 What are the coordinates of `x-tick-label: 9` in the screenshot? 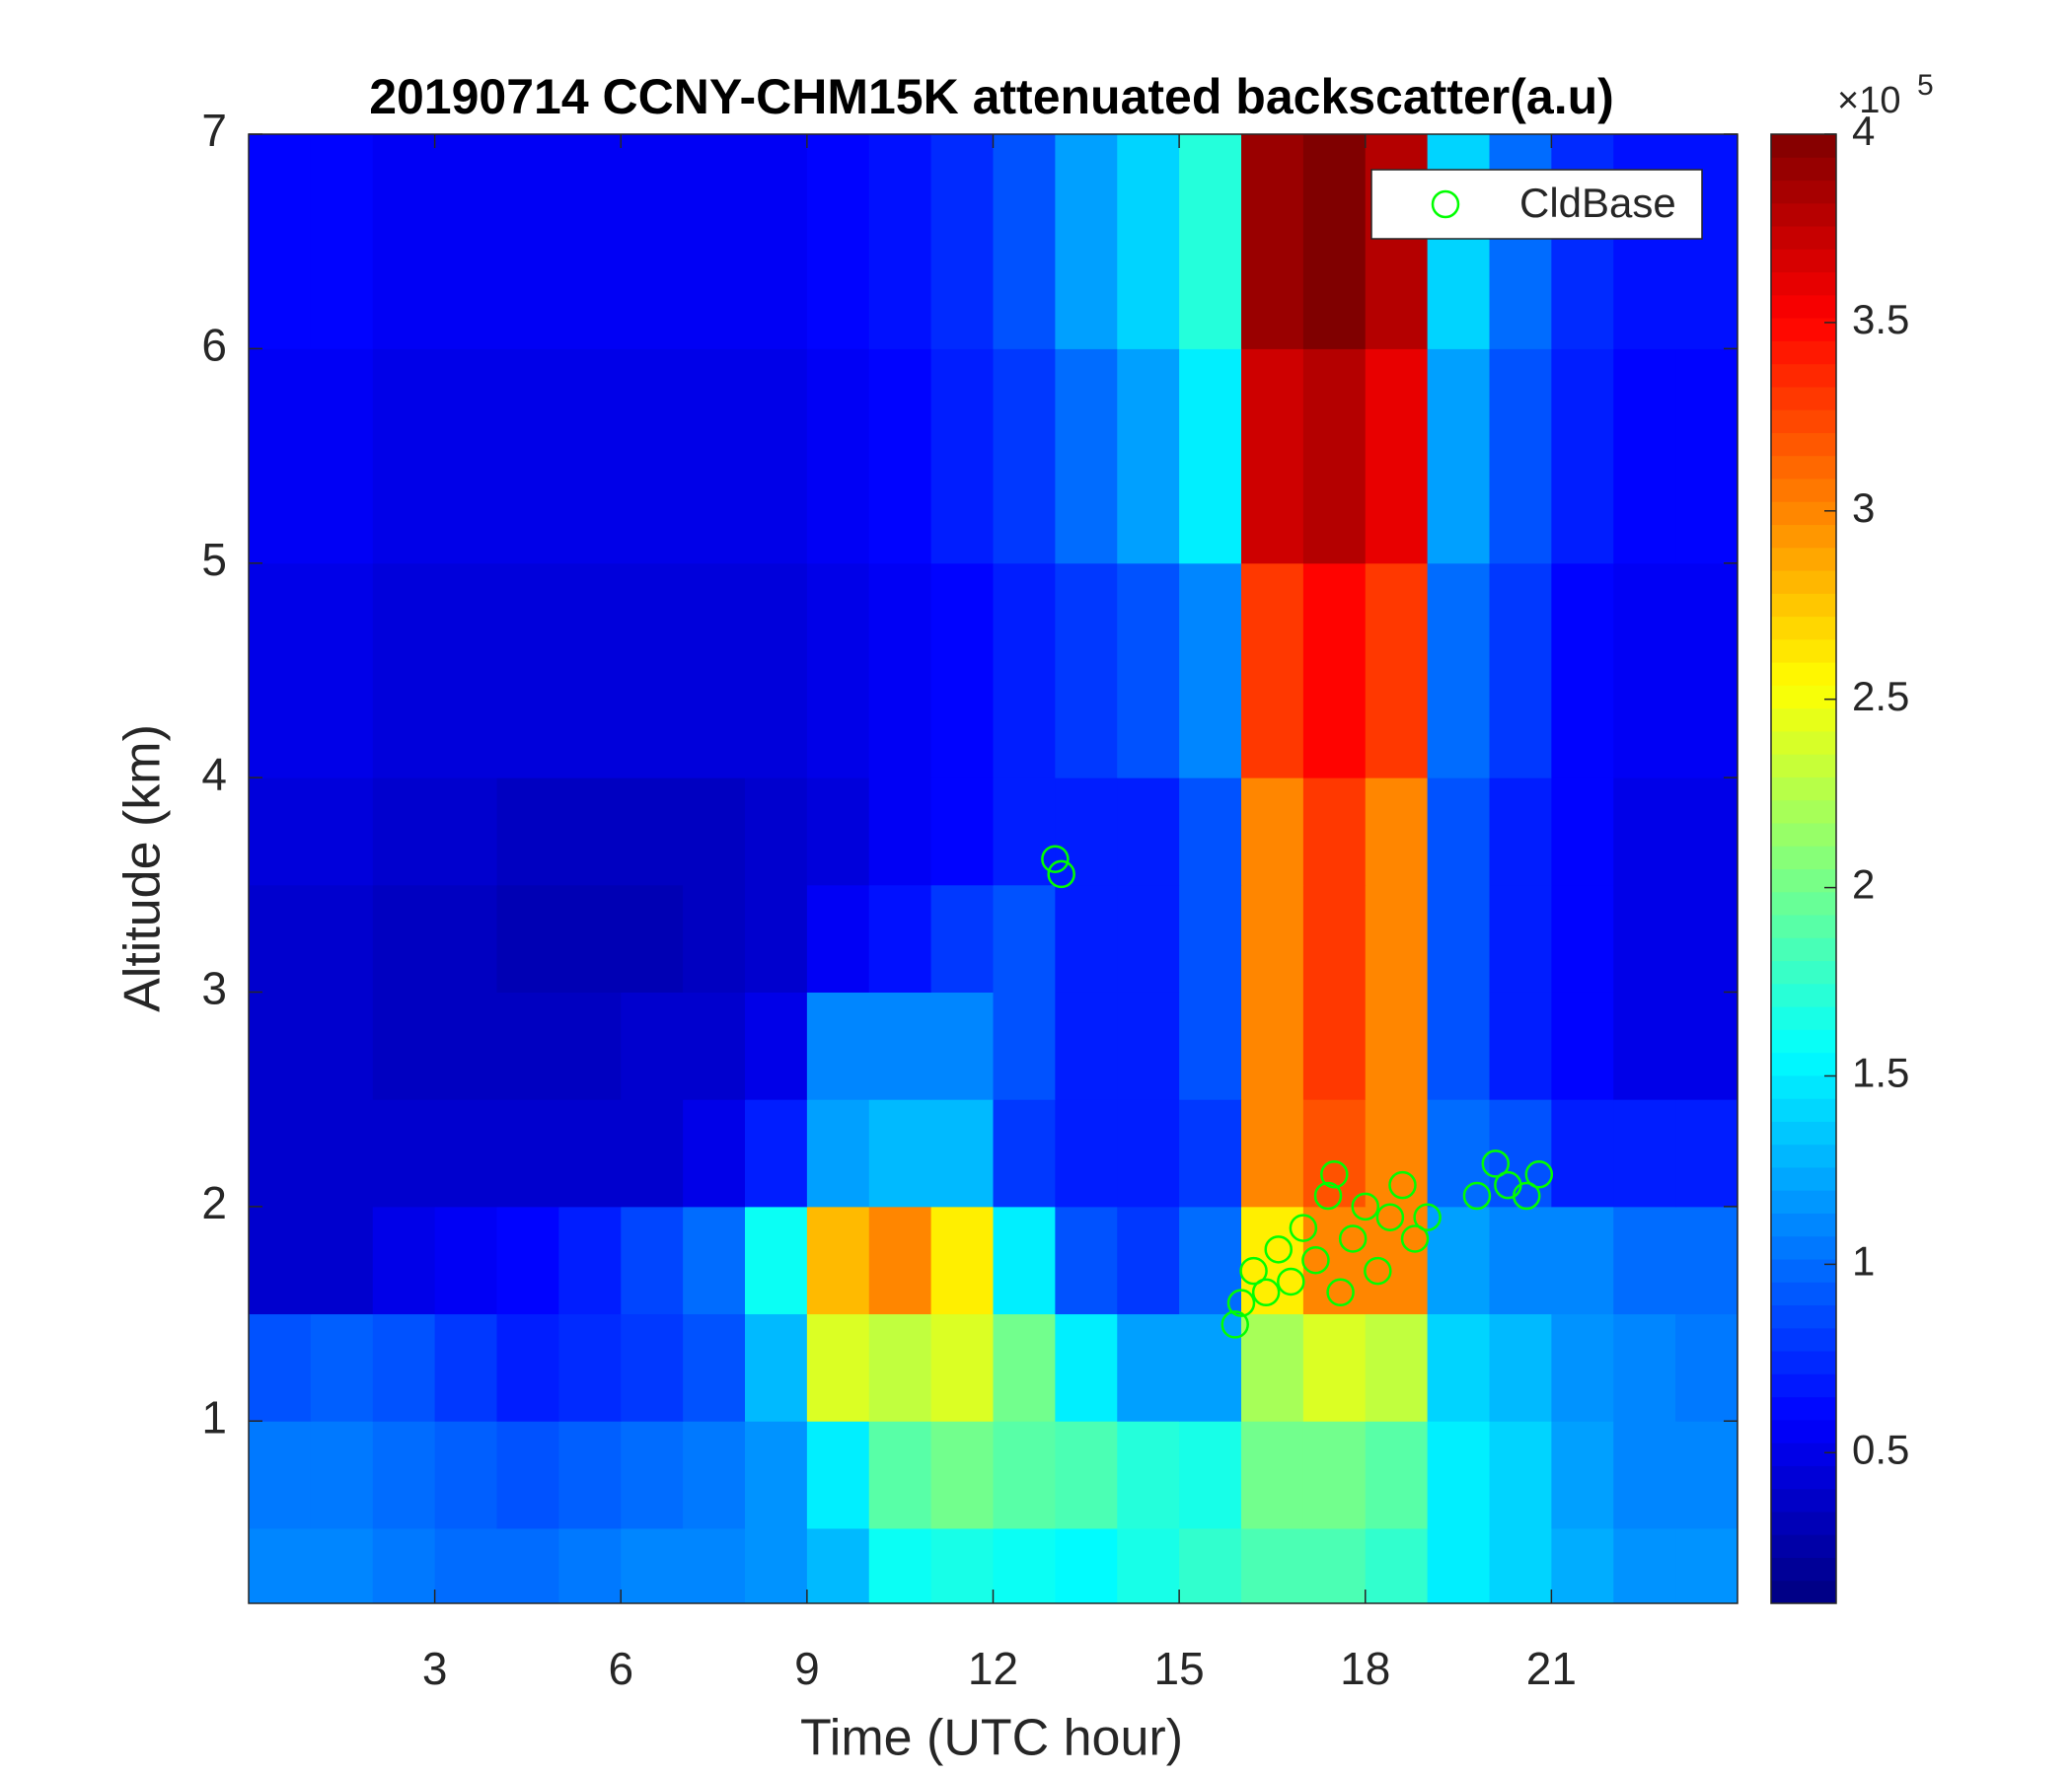 It's located at (807, 1669).